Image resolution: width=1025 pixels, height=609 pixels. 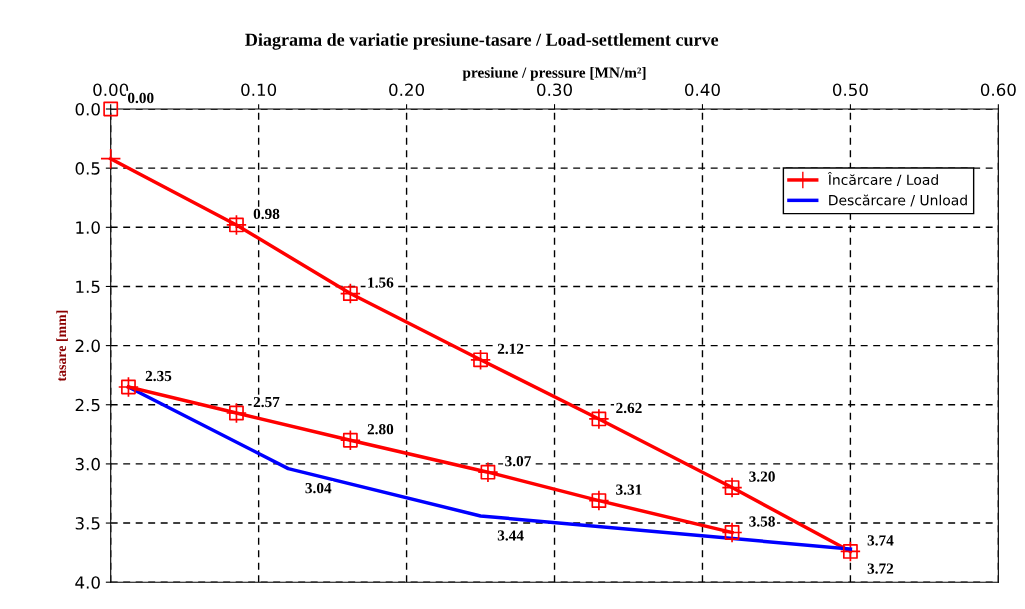 I want to click on x-tick-label: 0.40, so click(x=702, y=90).